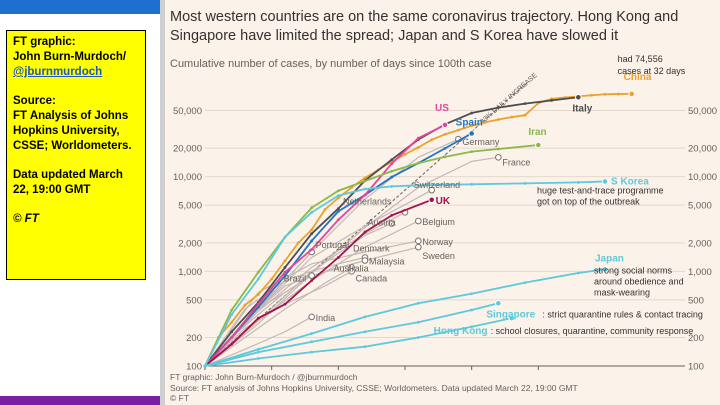 The width and height of the screenshot is (720, 405). Describe the element at coordinates (80, 400) in the screenshot. I see `bottom-accent-bar` at that location.